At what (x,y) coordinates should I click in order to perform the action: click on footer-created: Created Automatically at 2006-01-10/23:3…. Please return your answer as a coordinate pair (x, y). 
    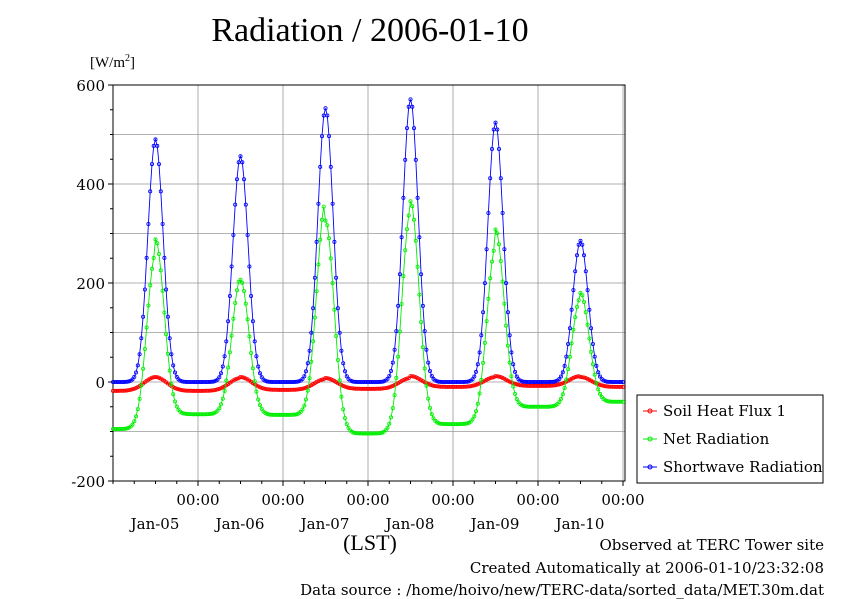
    Looking at the image, I should click on (646, 568).